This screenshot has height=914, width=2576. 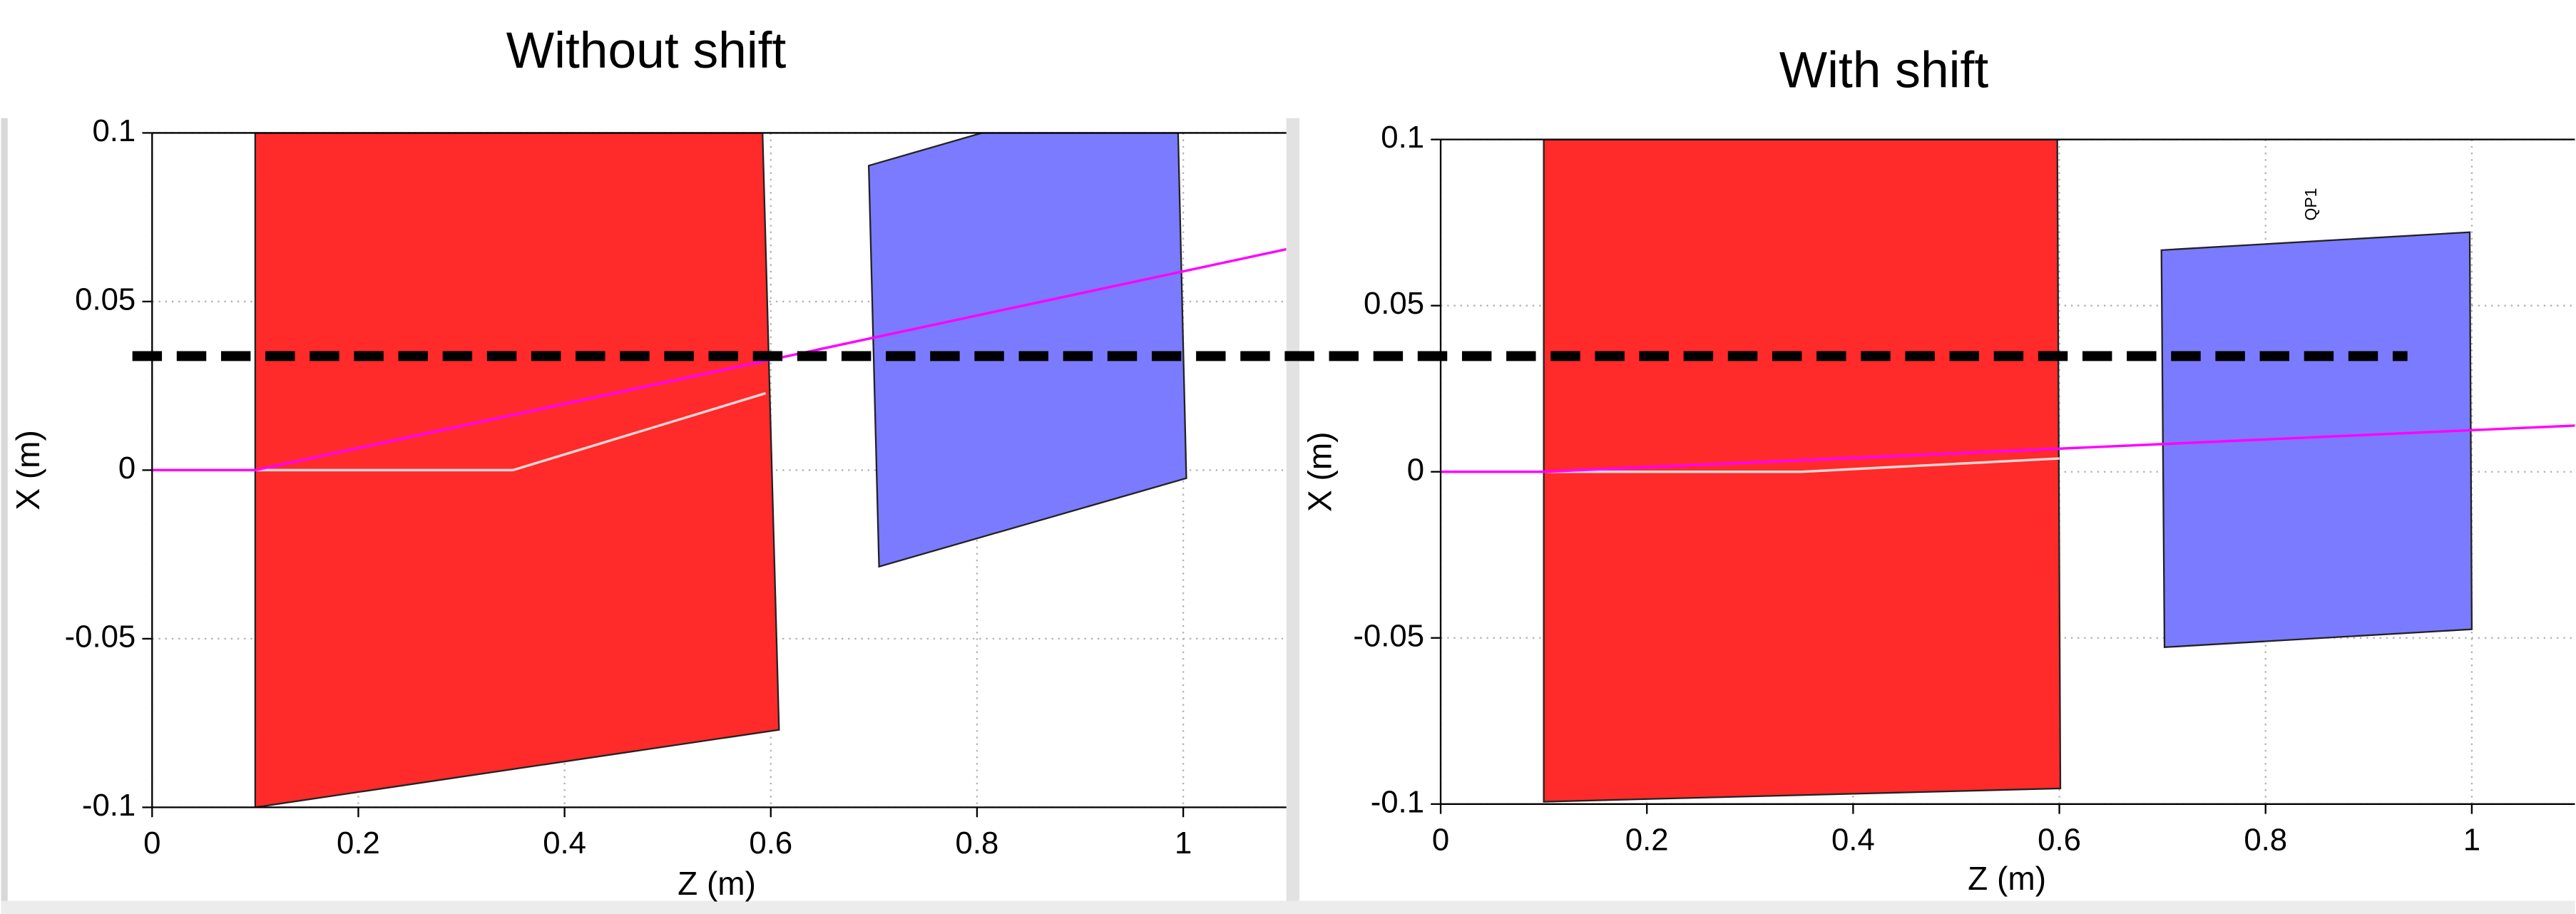 What do you see at coordinates (647, 51) in the screenshot?
I see `chart-title: Without shift` at bounding box center [647, 51].